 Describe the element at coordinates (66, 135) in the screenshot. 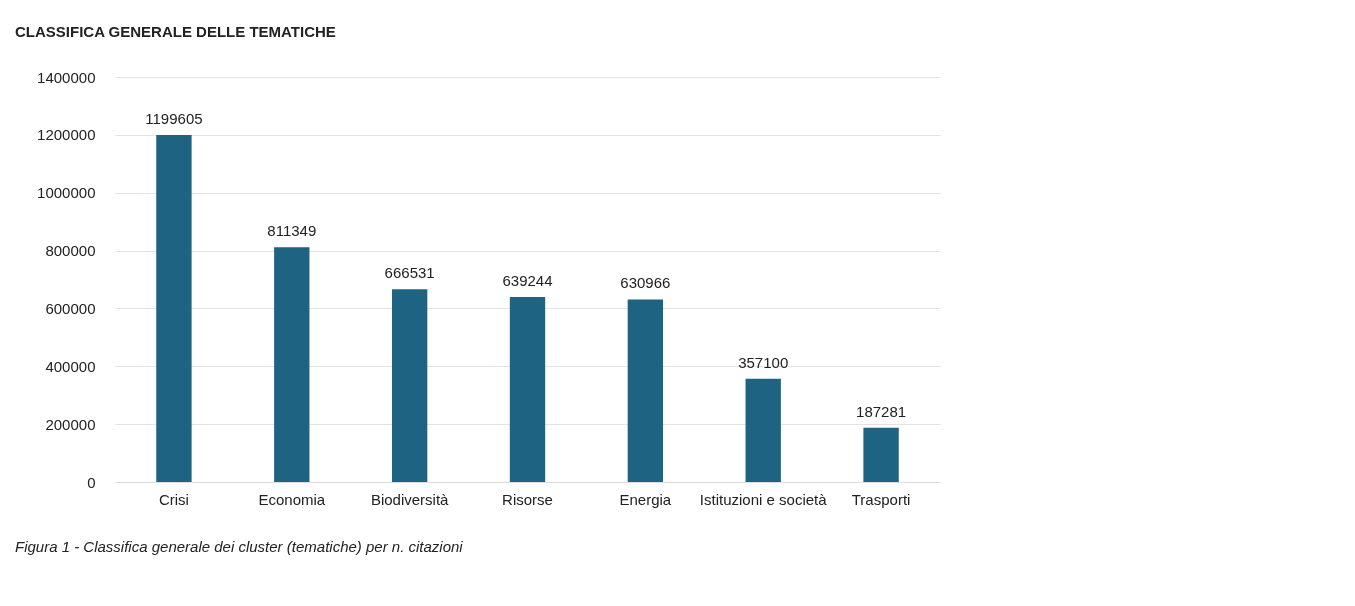

I see `y-tick-label: 1200000` at that location.